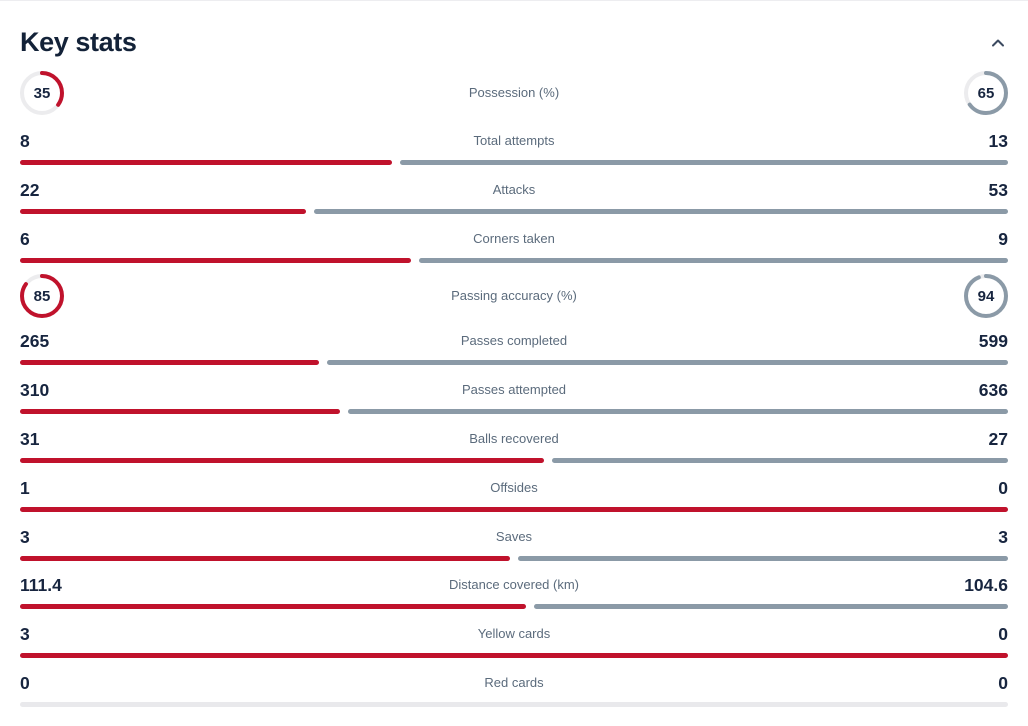 Image resolution: width=1028 pixels, height=726 pixels. I want to click on stat-row-total-attempts: 8 Total attempts 13, so click(514, 147).